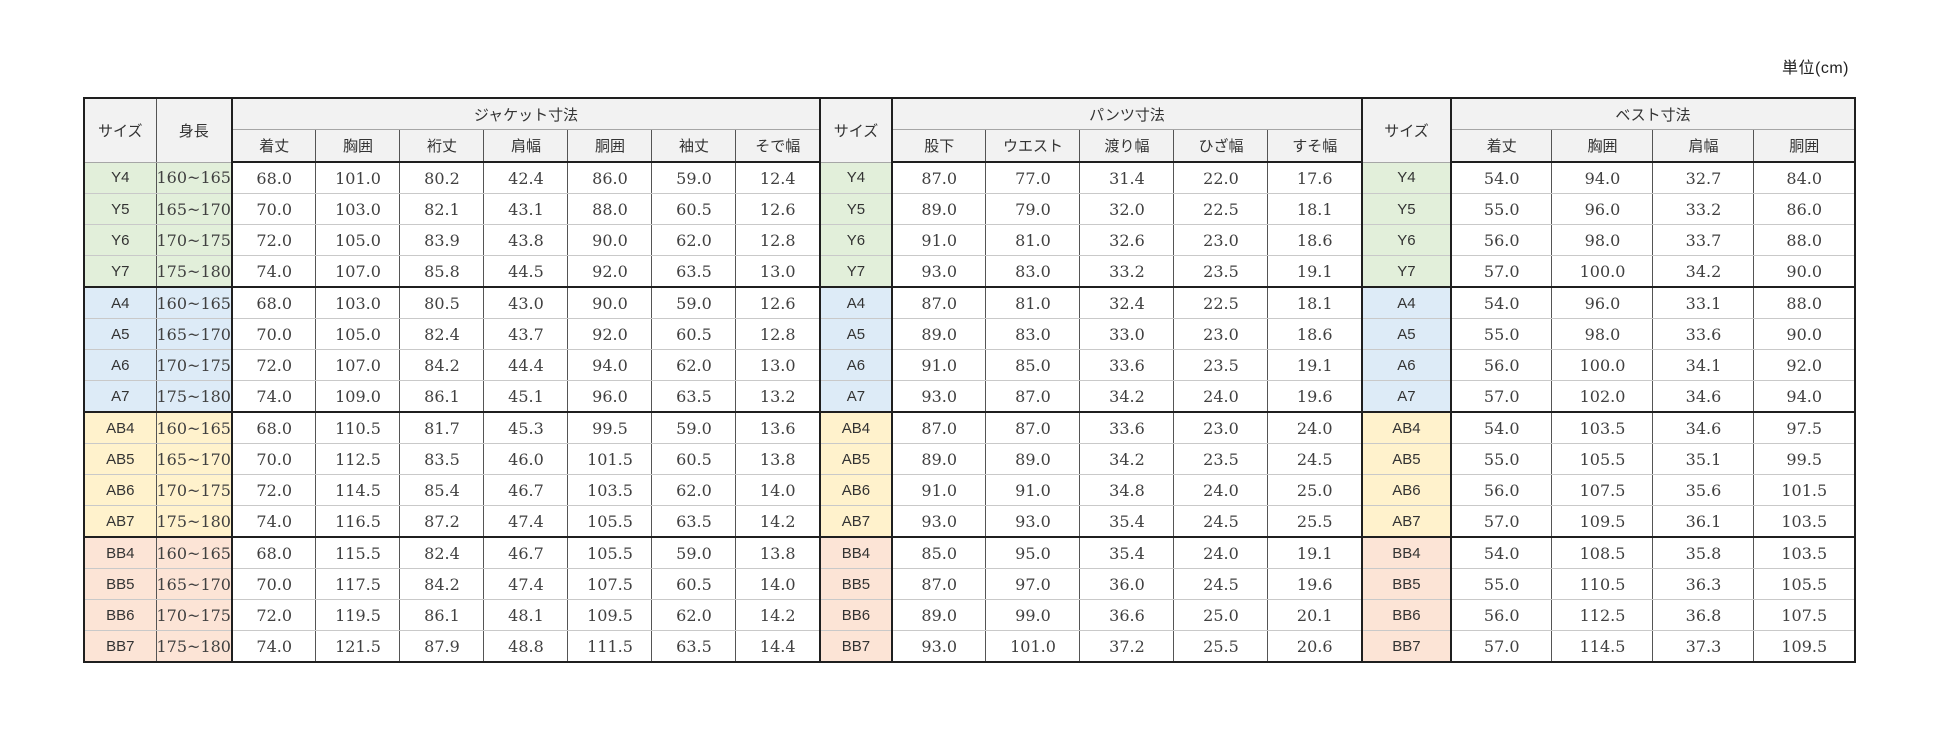 The height and width of the screenshot is (750, 1937). What do you see at coordinates (1221, 490) in the screenshot?
I see `pants-value: 24.0` at bounding box center [1221, 490].